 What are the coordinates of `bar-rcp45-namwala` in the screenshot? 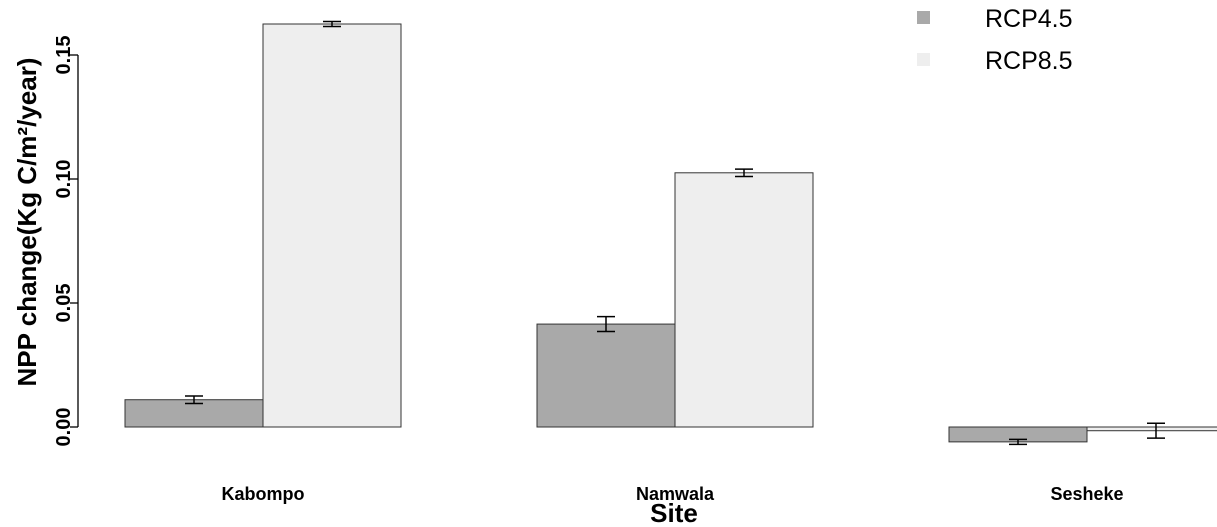 It's located at (606, 375).